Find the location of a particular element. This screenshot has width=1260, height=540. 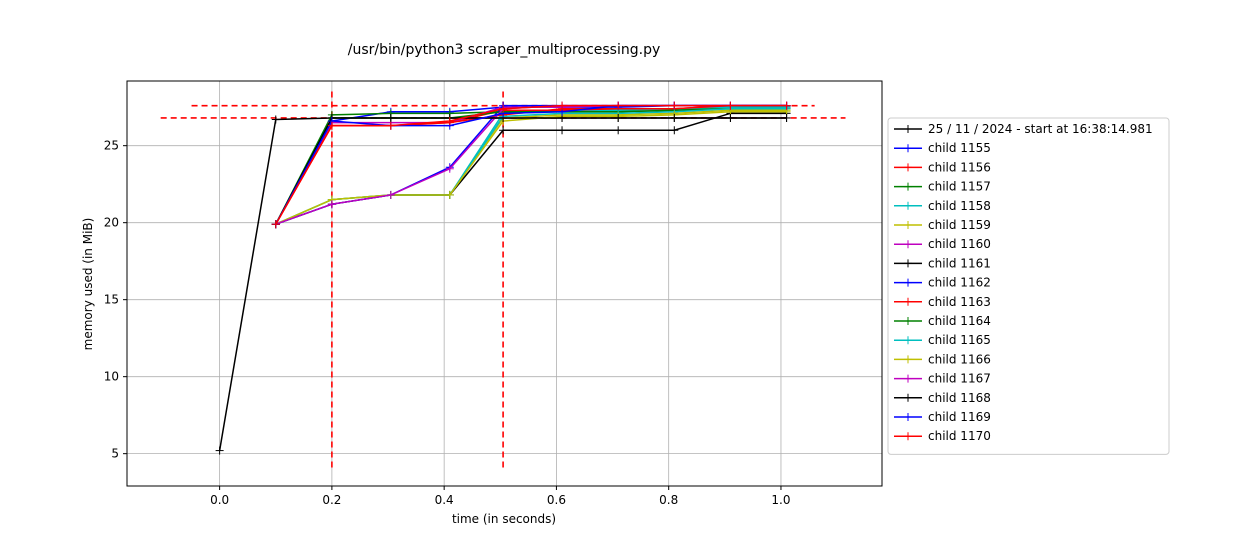

x-tick-label: 0.6 is located at coordinates (556, 500).